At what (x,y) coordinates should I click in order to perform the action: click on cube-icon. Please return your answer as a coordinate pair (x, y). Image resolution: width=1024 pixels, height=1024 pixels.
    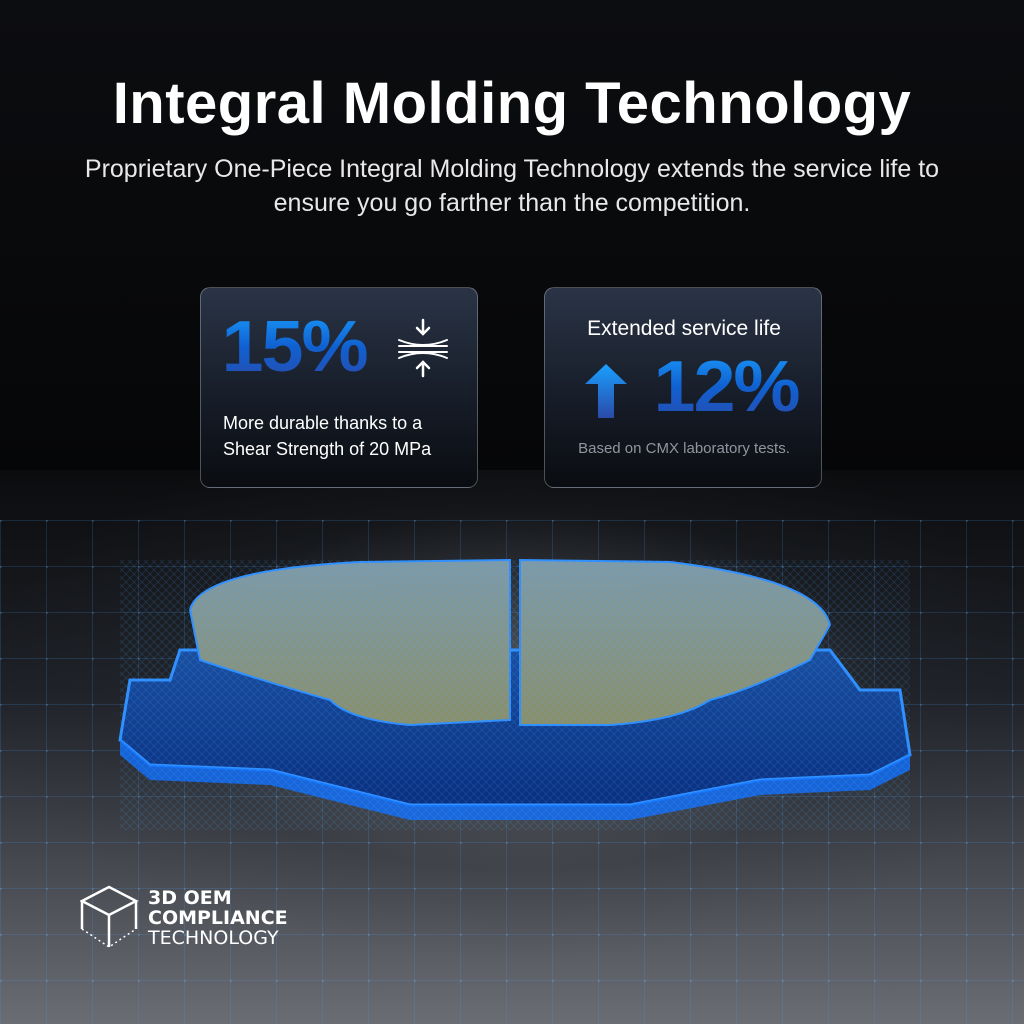
    Looking at the image, I should click on (109, 916).